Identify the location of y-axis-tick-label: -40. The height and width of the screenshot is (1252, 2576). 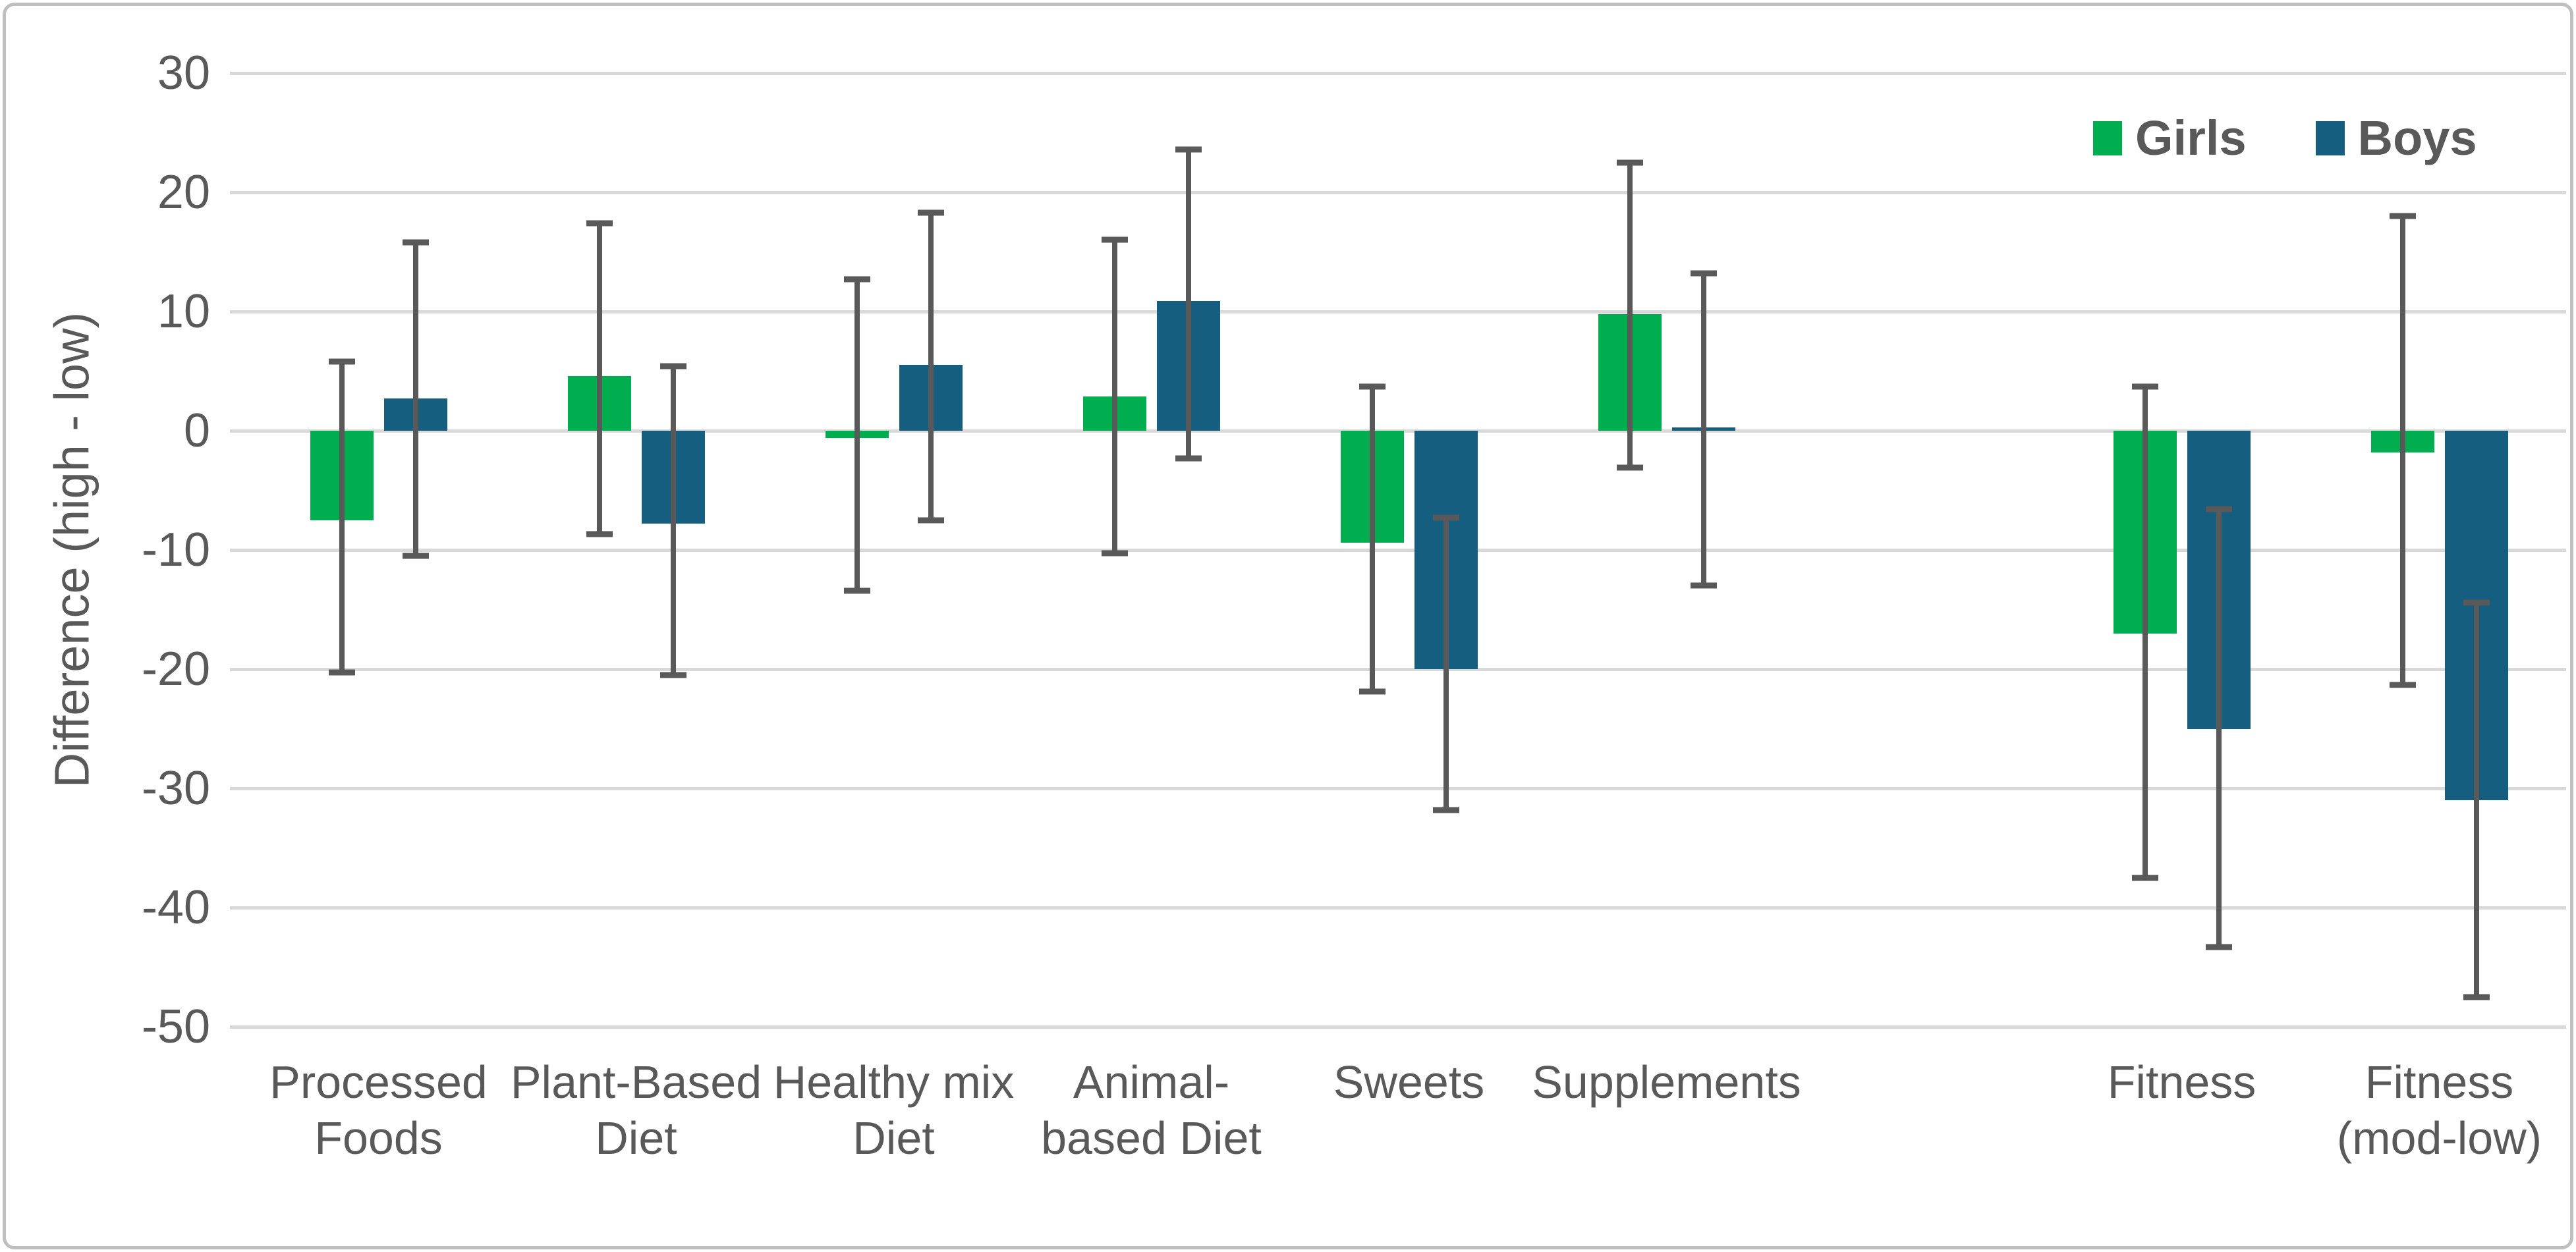
(175, 907).